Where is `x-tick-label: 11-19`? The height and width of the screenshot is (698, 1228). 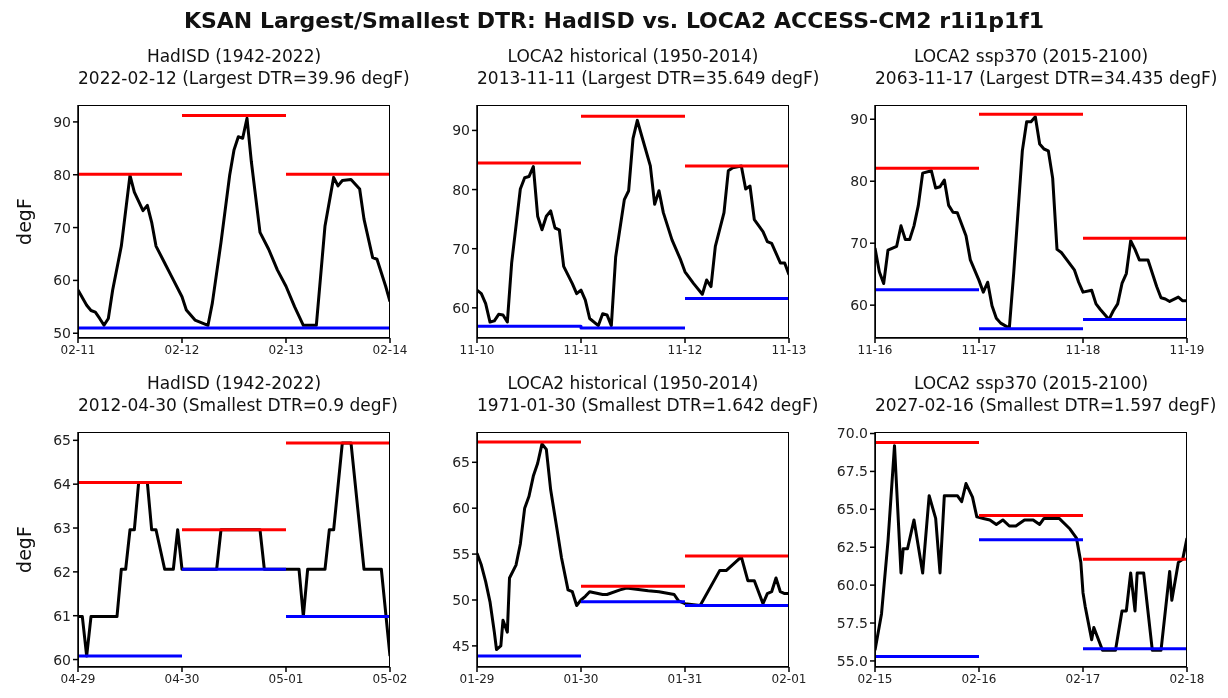
x-tick-label: 11-19 is located at coordinates (1187, 349).